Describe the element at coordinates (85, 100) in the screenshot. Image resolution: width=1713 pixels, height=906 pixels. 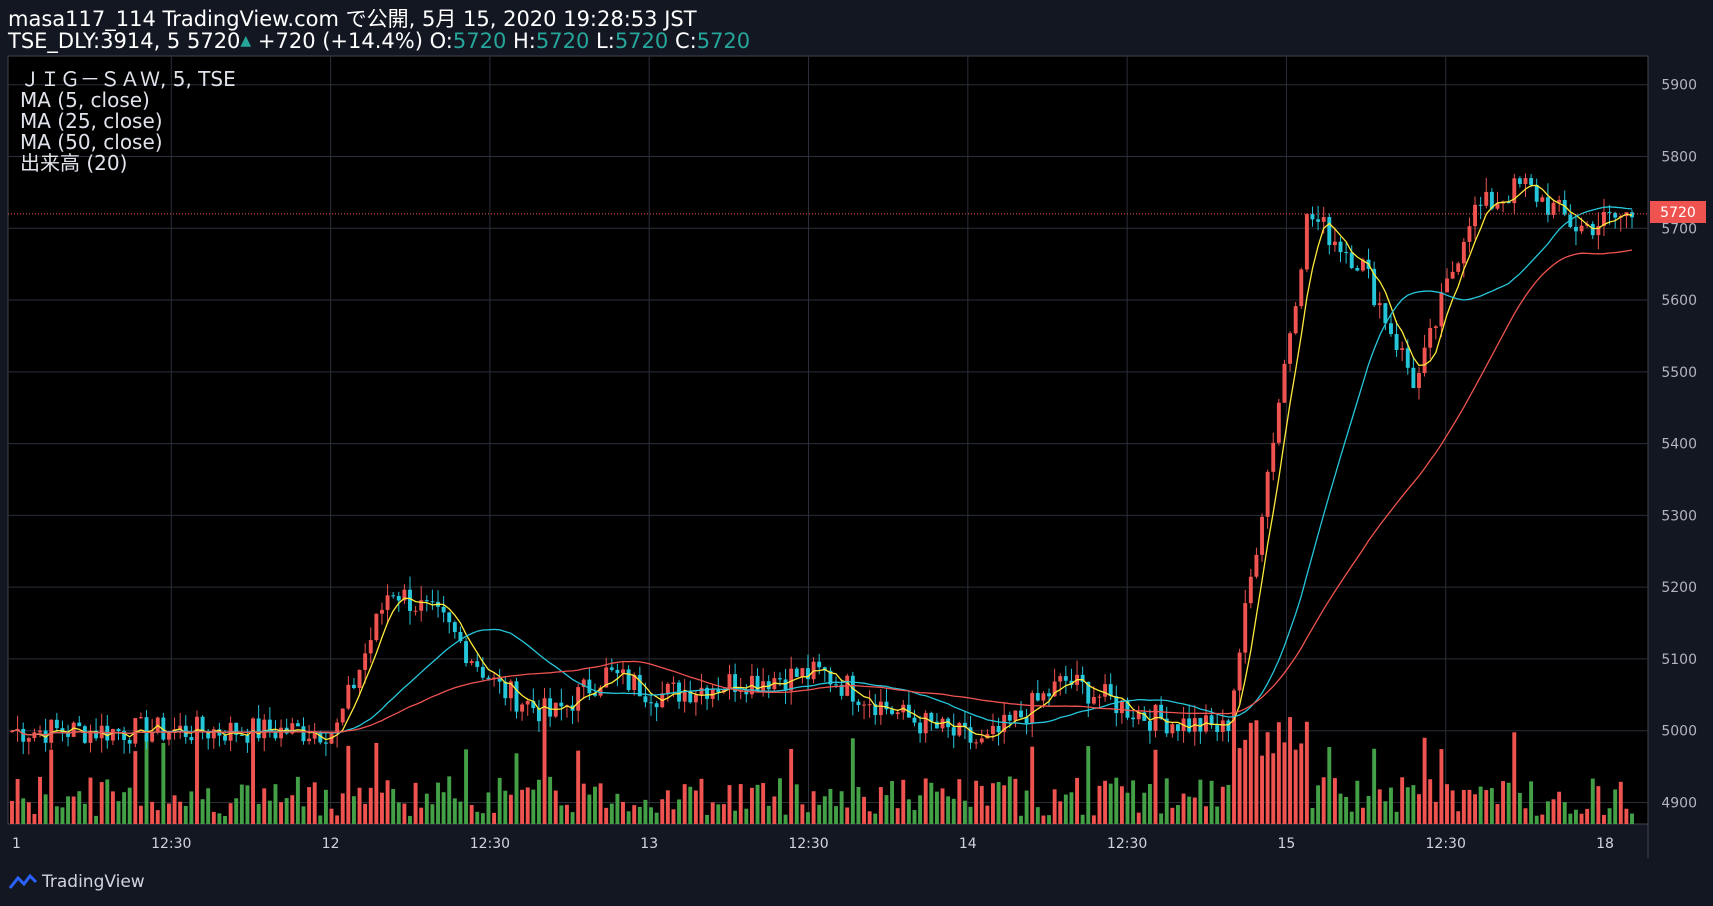
I see `legend-ma5: MA (5, close)` at that location.